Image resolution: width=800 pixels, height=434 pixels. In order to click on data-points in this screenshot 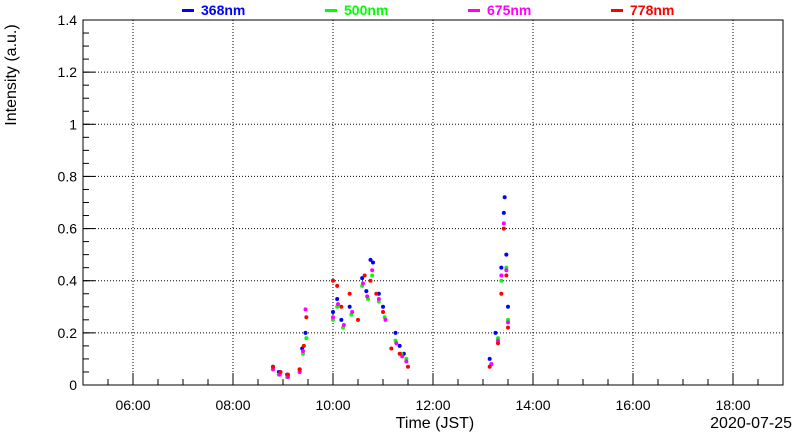, I will do `click(390, 287)`.